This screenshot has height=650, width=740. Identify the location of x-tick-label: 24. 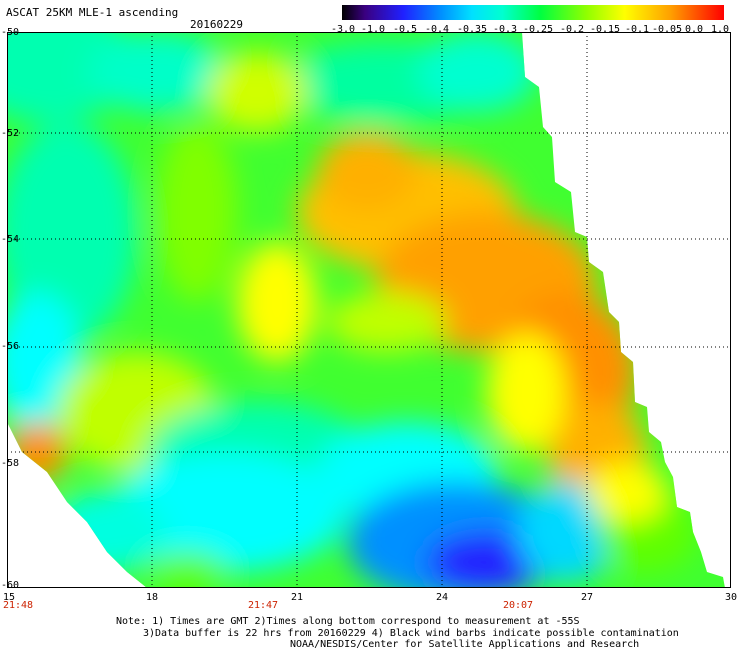
(442, 597).